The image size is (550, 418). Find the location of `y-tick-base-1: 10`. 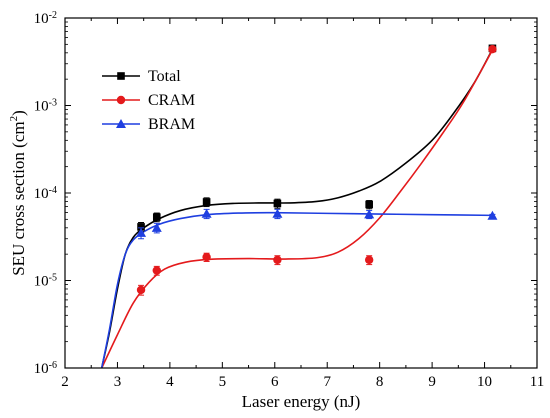

y-tick-base-1: 10 is located at coordinates (41, 282).